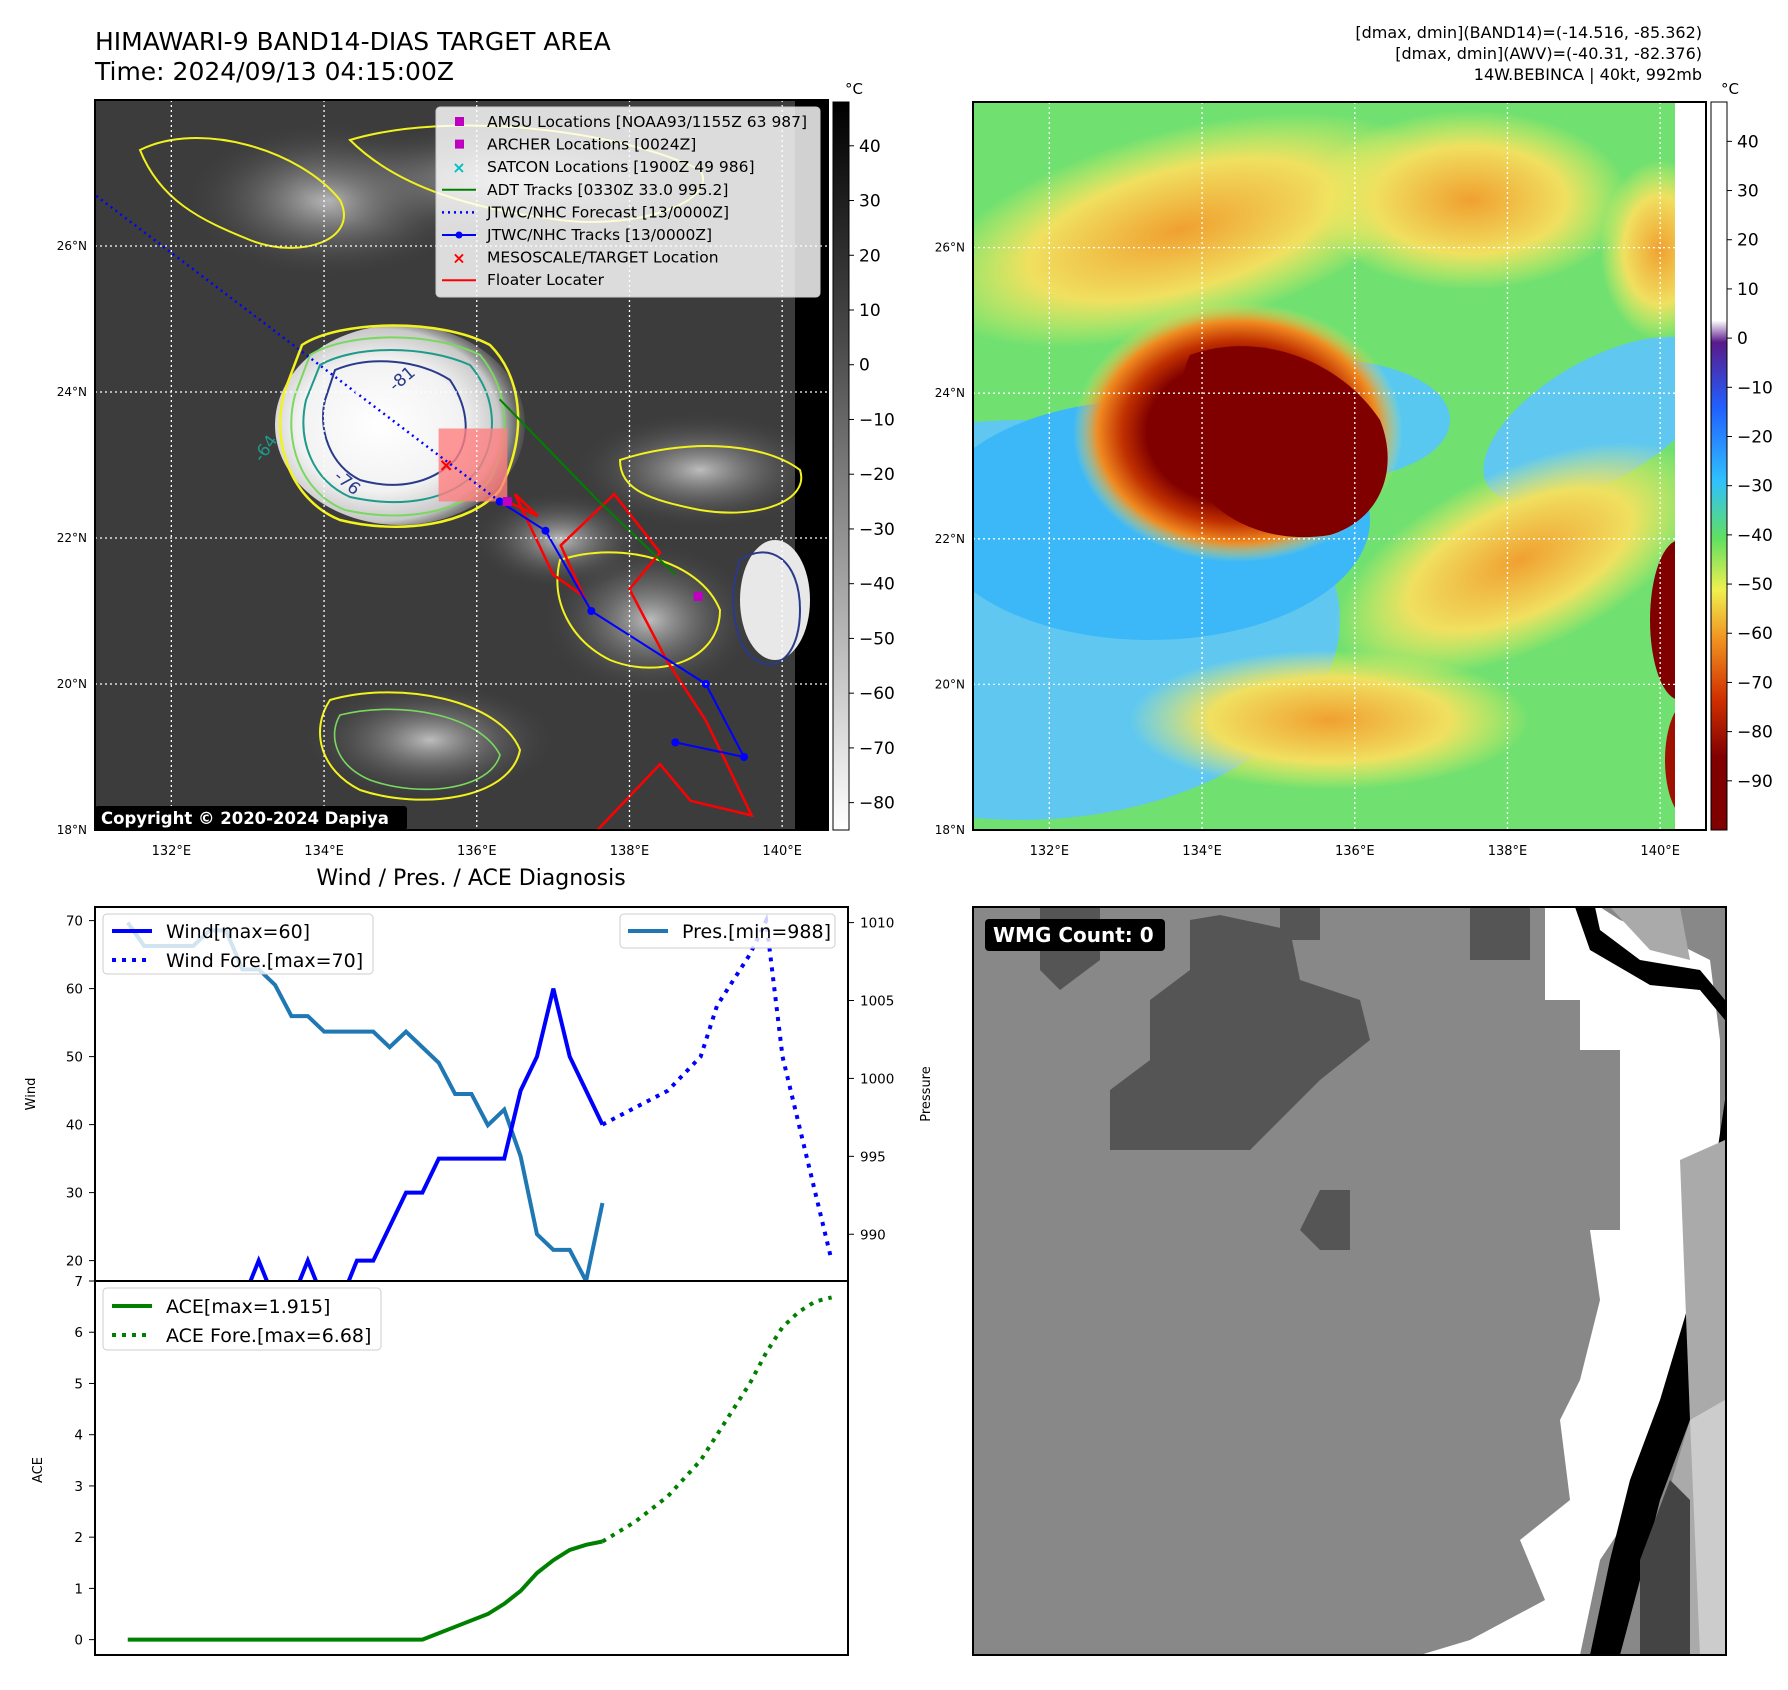  What do you see at coordinates (1075, 935) in the screenshot?
I see `wmg-count-badge: WMG Count: 0` at bounding box center [1075, 935].